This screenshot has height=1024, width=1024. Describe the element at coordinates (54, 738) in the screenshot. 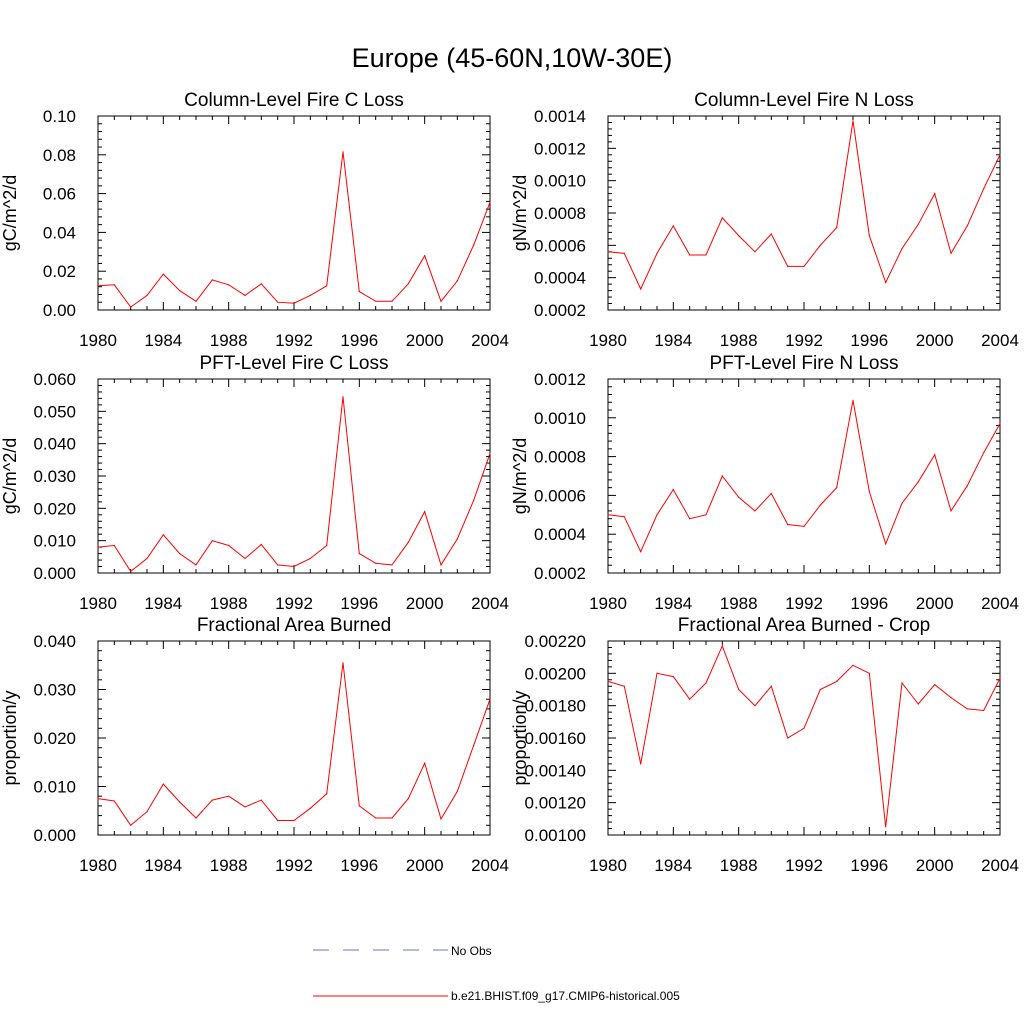

I see `y-tick-label: 0.020` at that location.